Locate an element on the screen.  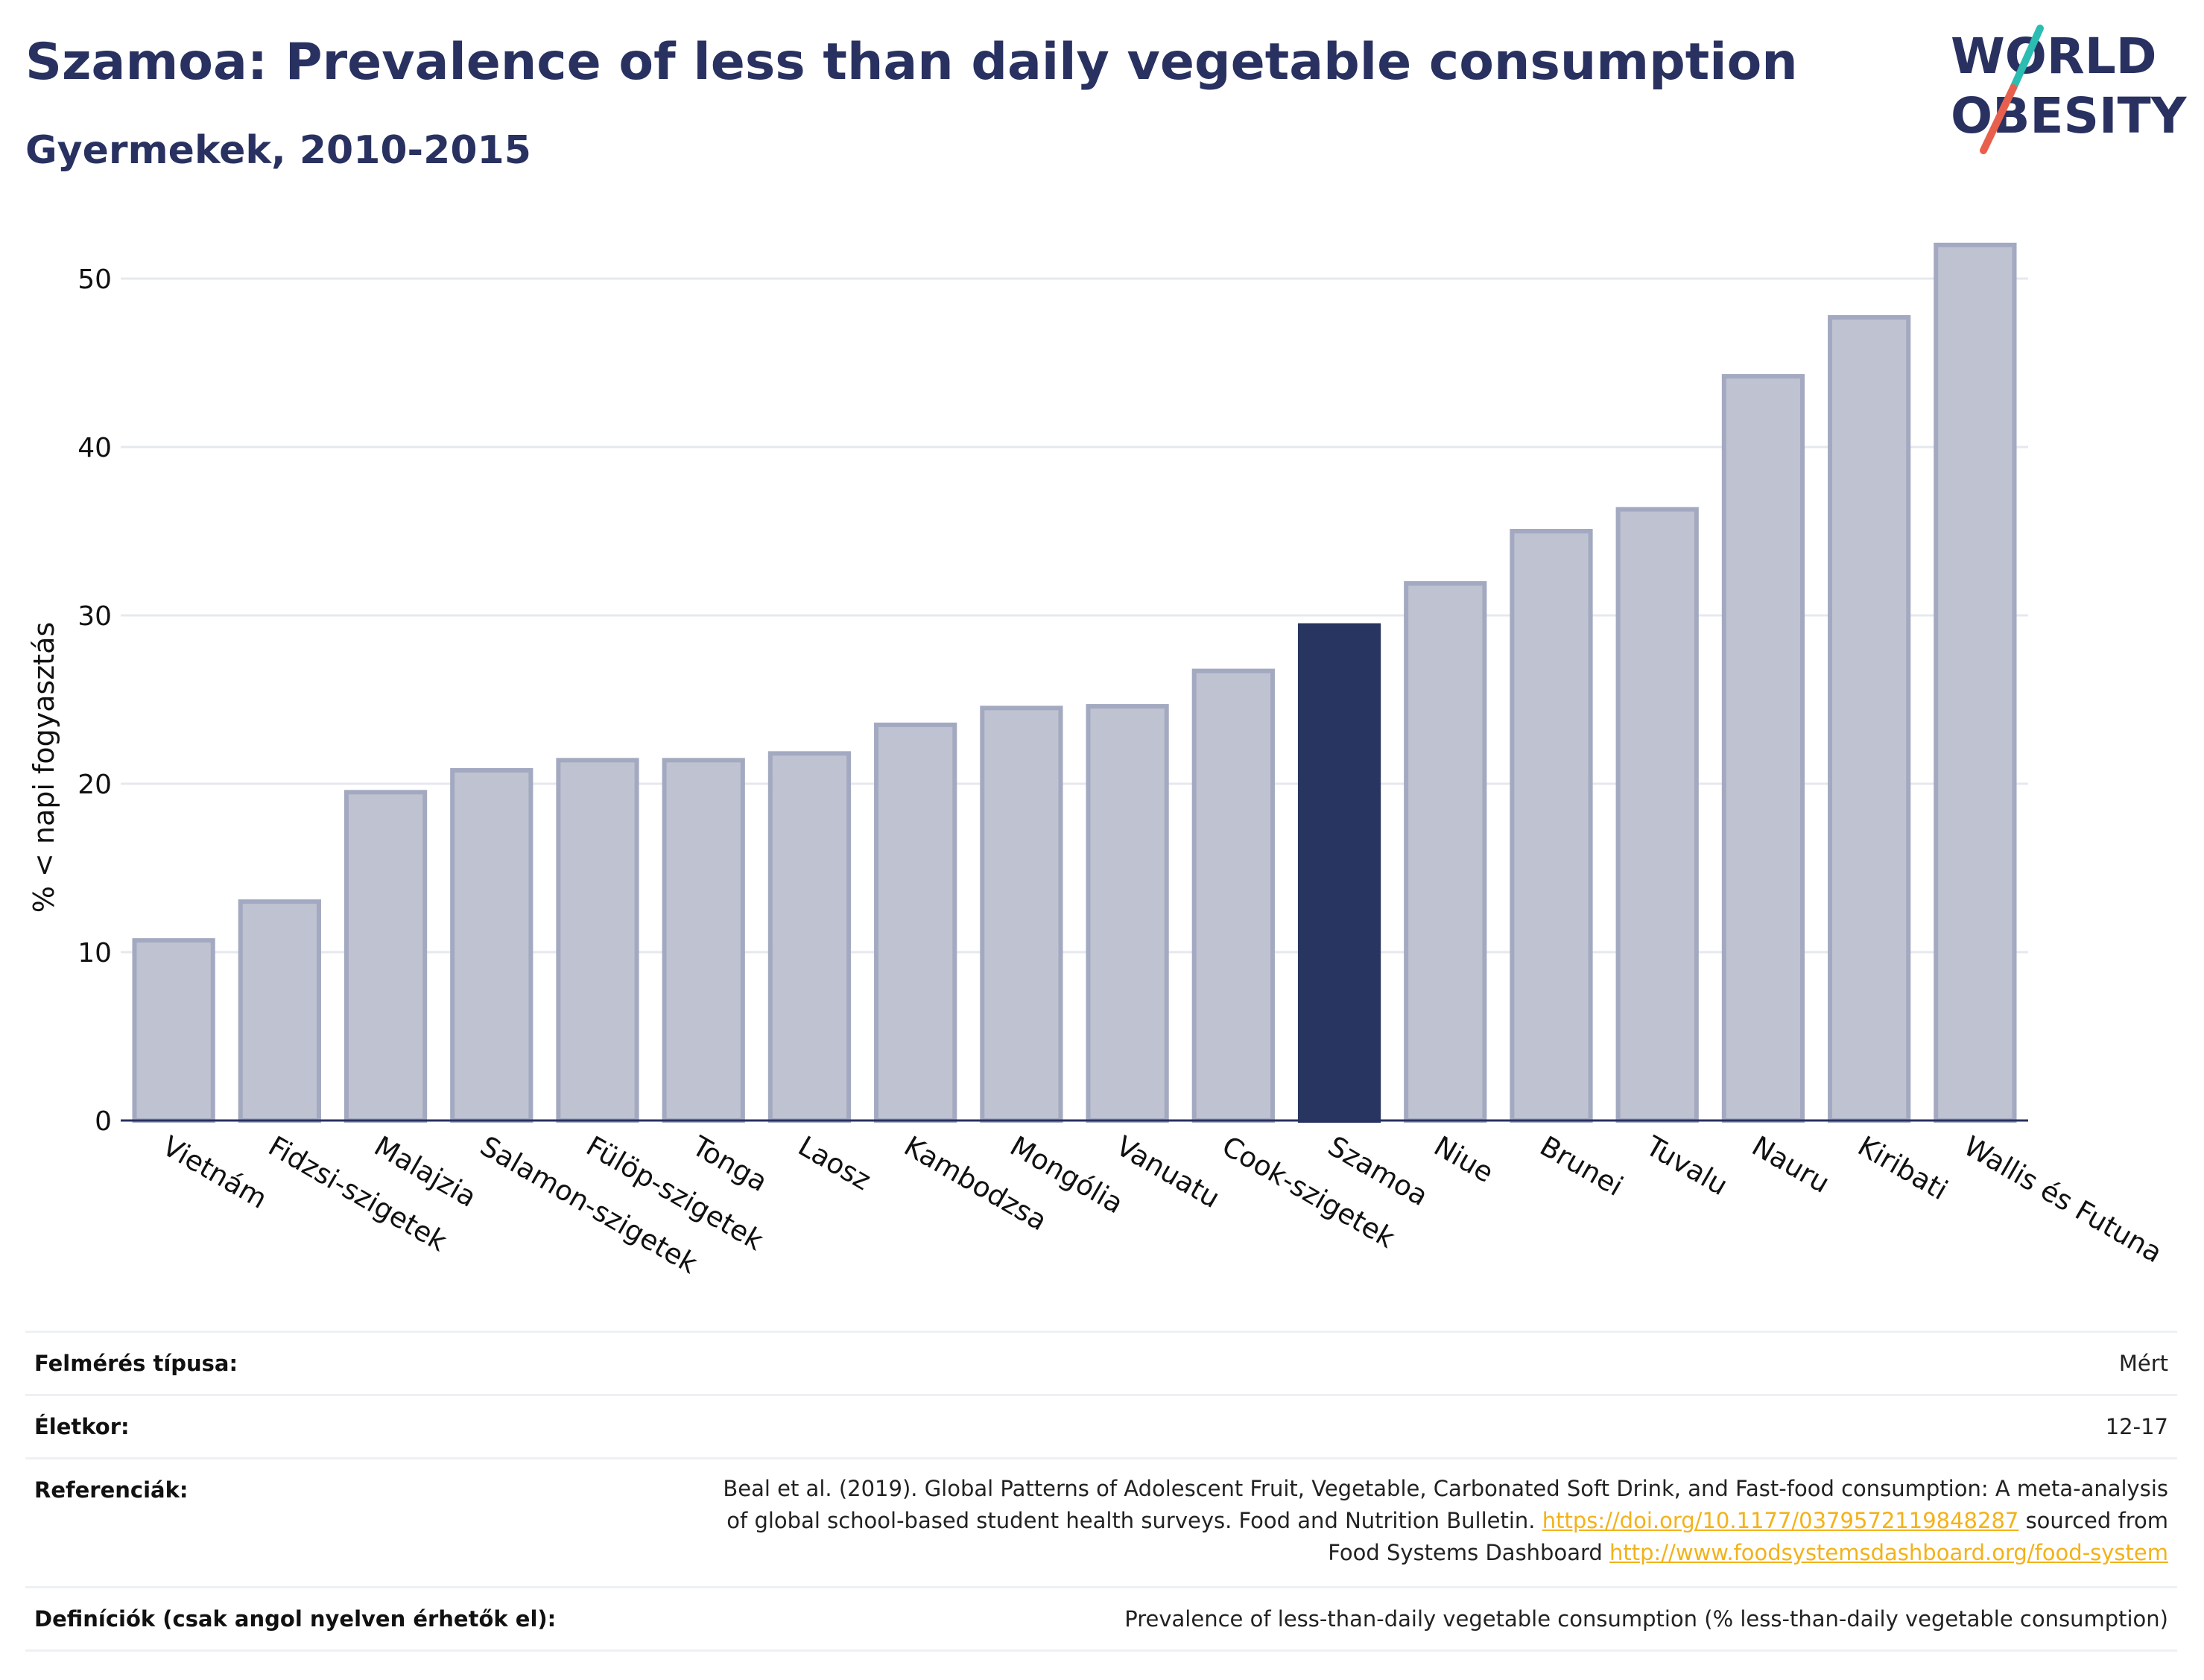
world-obesity-logo: WORLD OBESITY is located at coordinates (2069, 89).